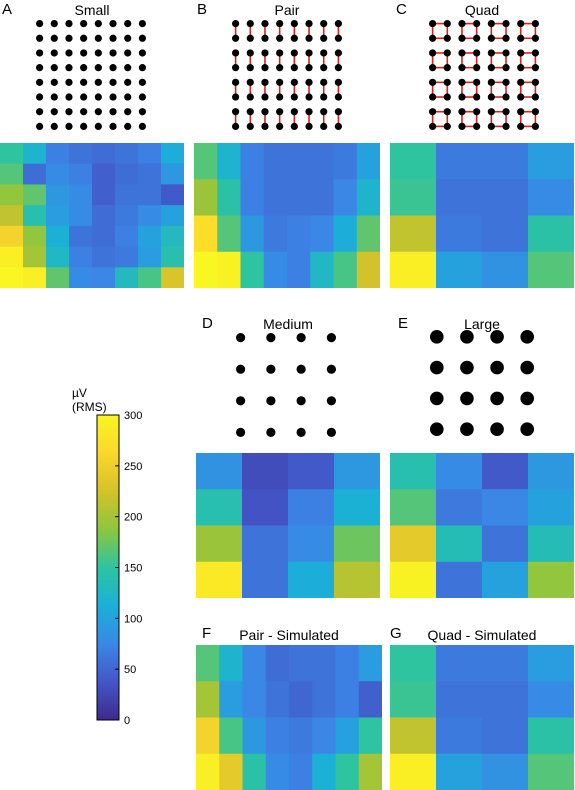 The height and width of the screenshot is (790, 575). What do you see at coordinates (133, 619) in the screenshot?
I see `colorbar-tick-label: 100` at bounding box center [133, 619].